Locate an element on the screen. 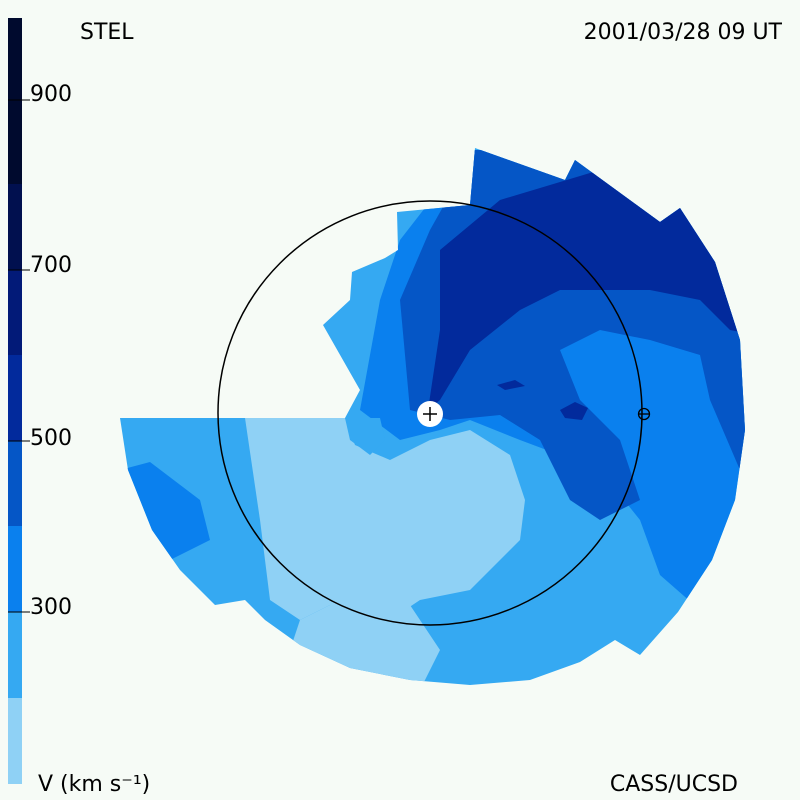 The width and height of the screenshot is (800, 800). colorbar-unit-label: V (km s⁻¹) is located at coordinates (94, 784).